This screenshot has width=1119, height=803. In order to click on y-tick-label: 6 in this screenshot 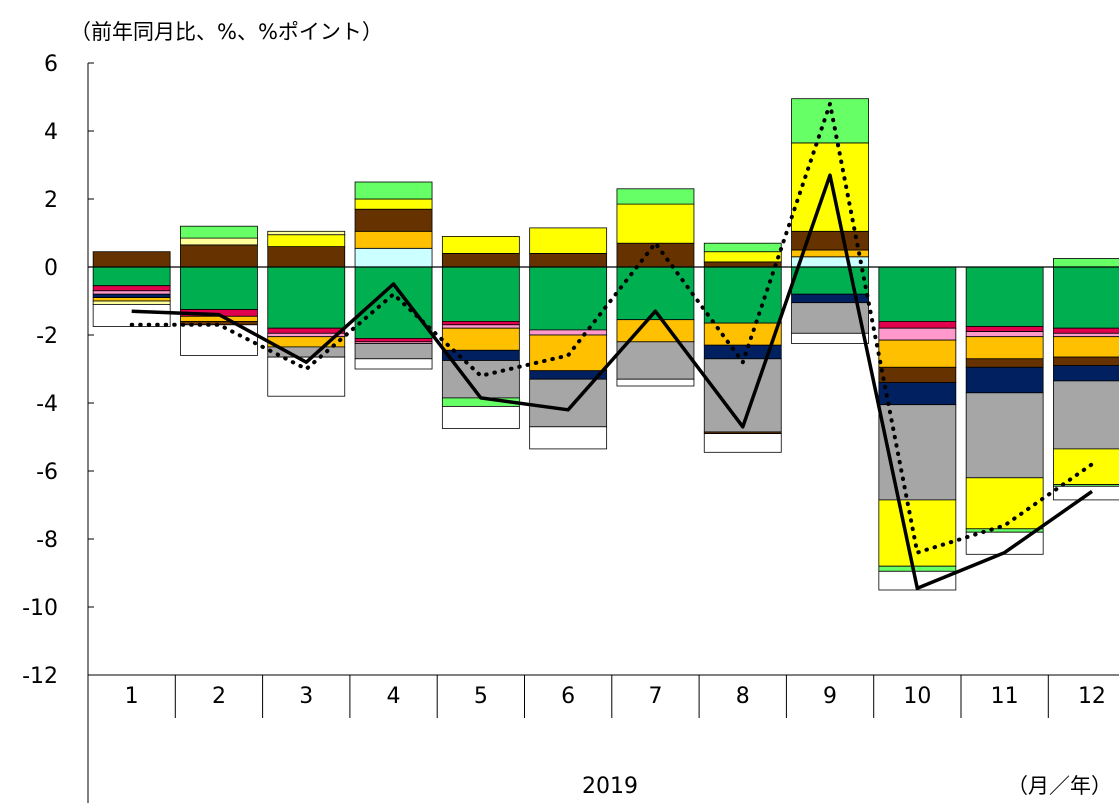, I will do `click(51, 64)`.